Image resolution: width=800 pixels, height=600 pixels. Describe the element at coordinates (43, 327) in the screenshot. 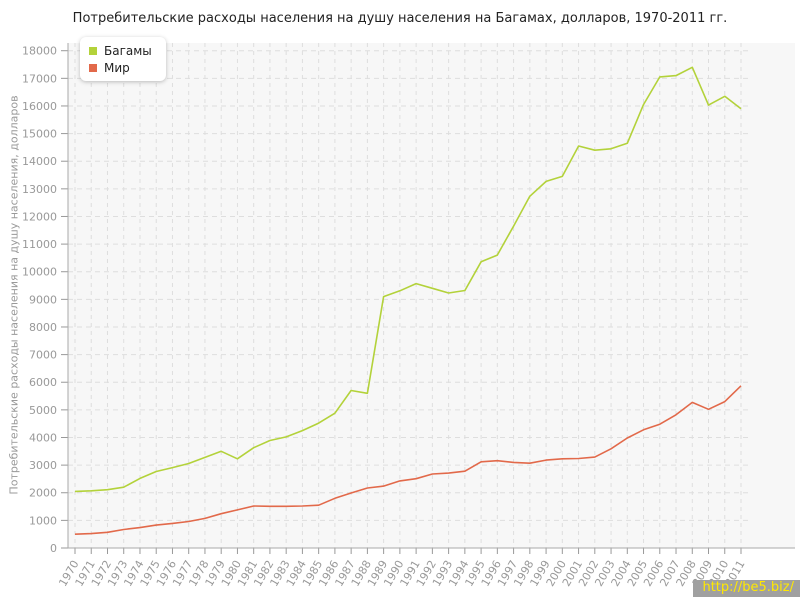

I see `y-tick-label: 8000` at that location.